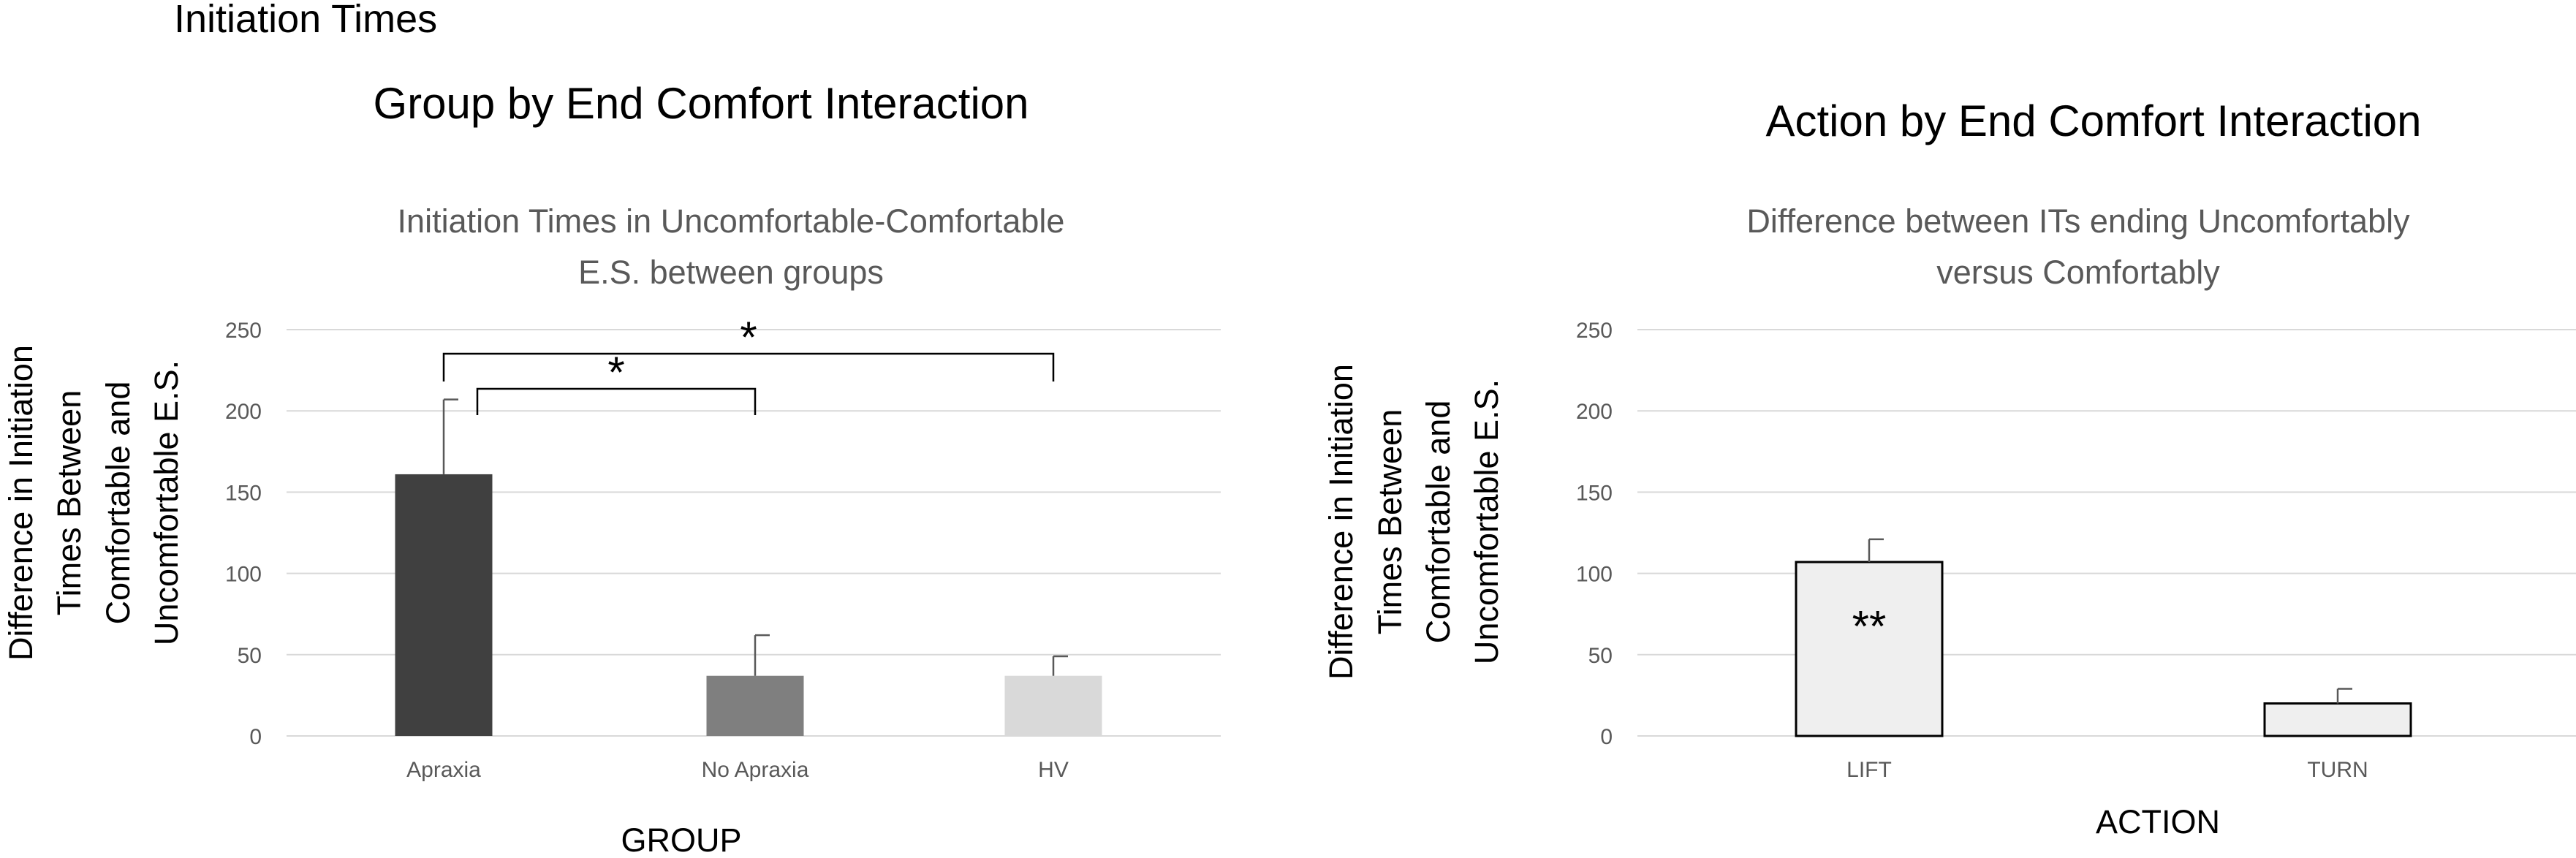  I want to click on bar-apraxia, so click(444, 605).